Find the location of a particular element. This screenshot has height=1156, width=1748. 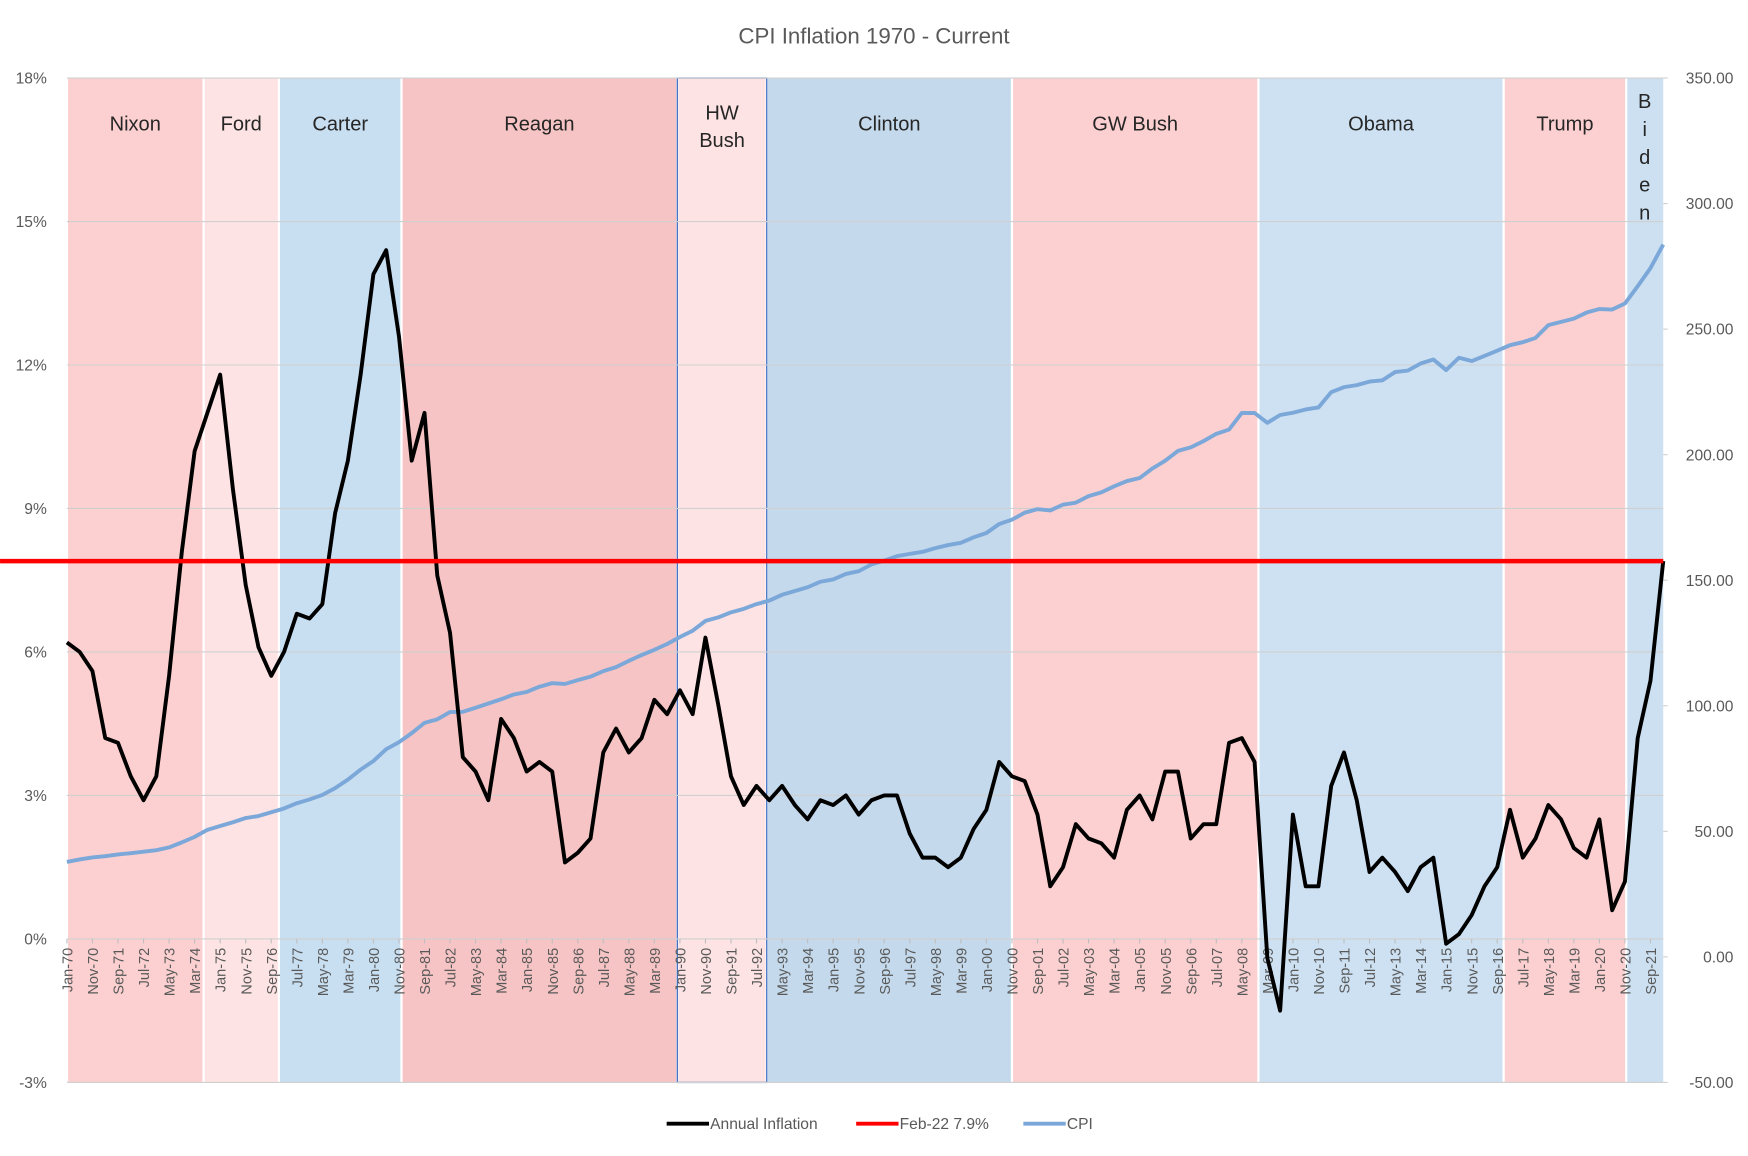

x-tick-label: Sep-71 is located at coordinates (120, 971).